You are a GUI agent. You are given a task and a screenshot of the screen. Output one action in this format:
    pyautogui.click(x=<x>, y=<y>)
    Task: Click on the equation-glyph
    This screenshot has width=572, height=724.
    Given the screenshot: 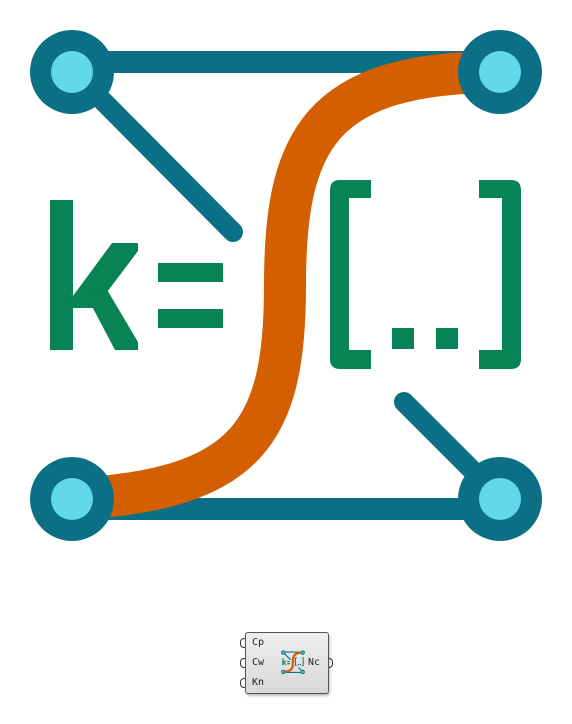 What is the action you would take?
    pyautogui.click(x=136, y=275)
    